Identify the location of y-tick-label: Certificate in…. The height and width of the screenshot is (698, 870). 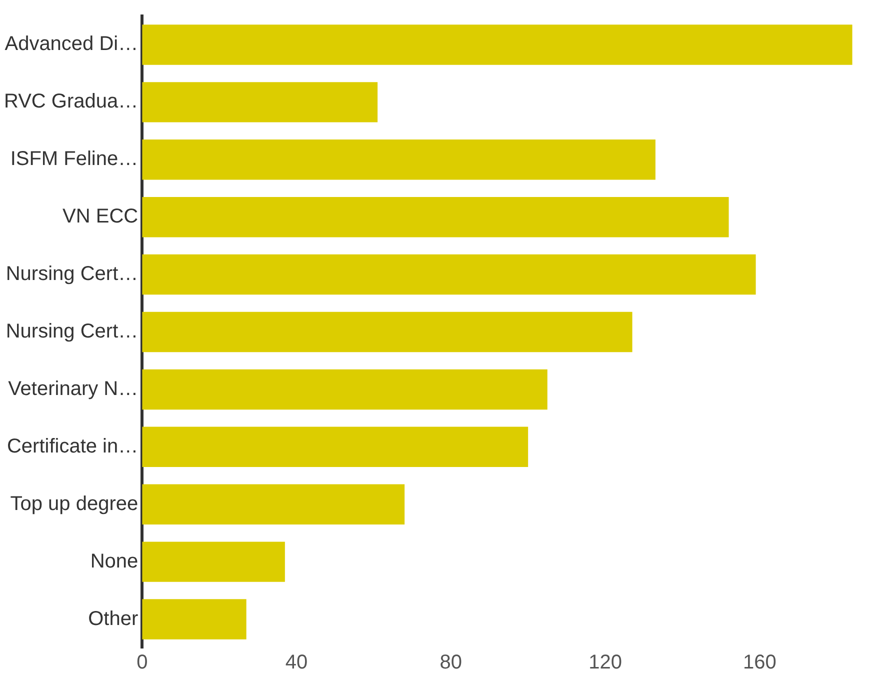
(72, 446).